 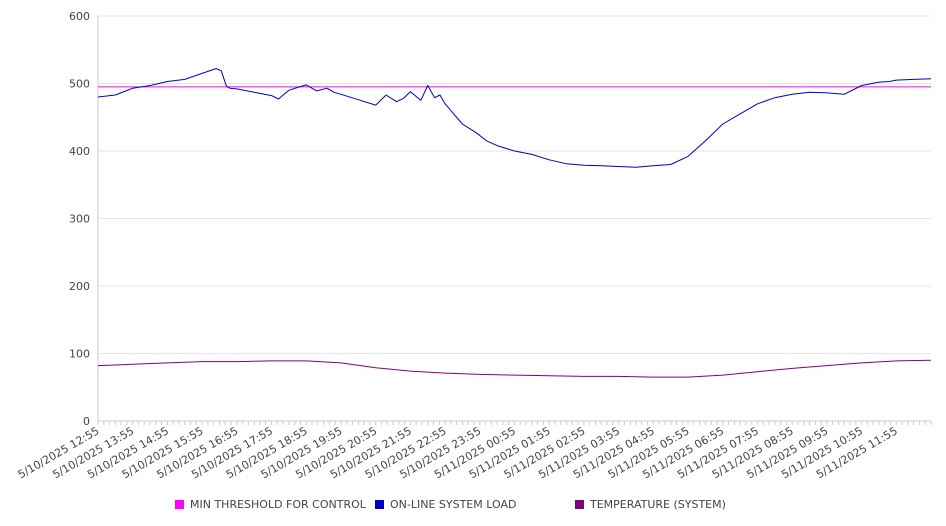 I want to click on legend-label-min-threshold: MIN THRESHOLD FOR CONTROL, so click(x=278, y=504).